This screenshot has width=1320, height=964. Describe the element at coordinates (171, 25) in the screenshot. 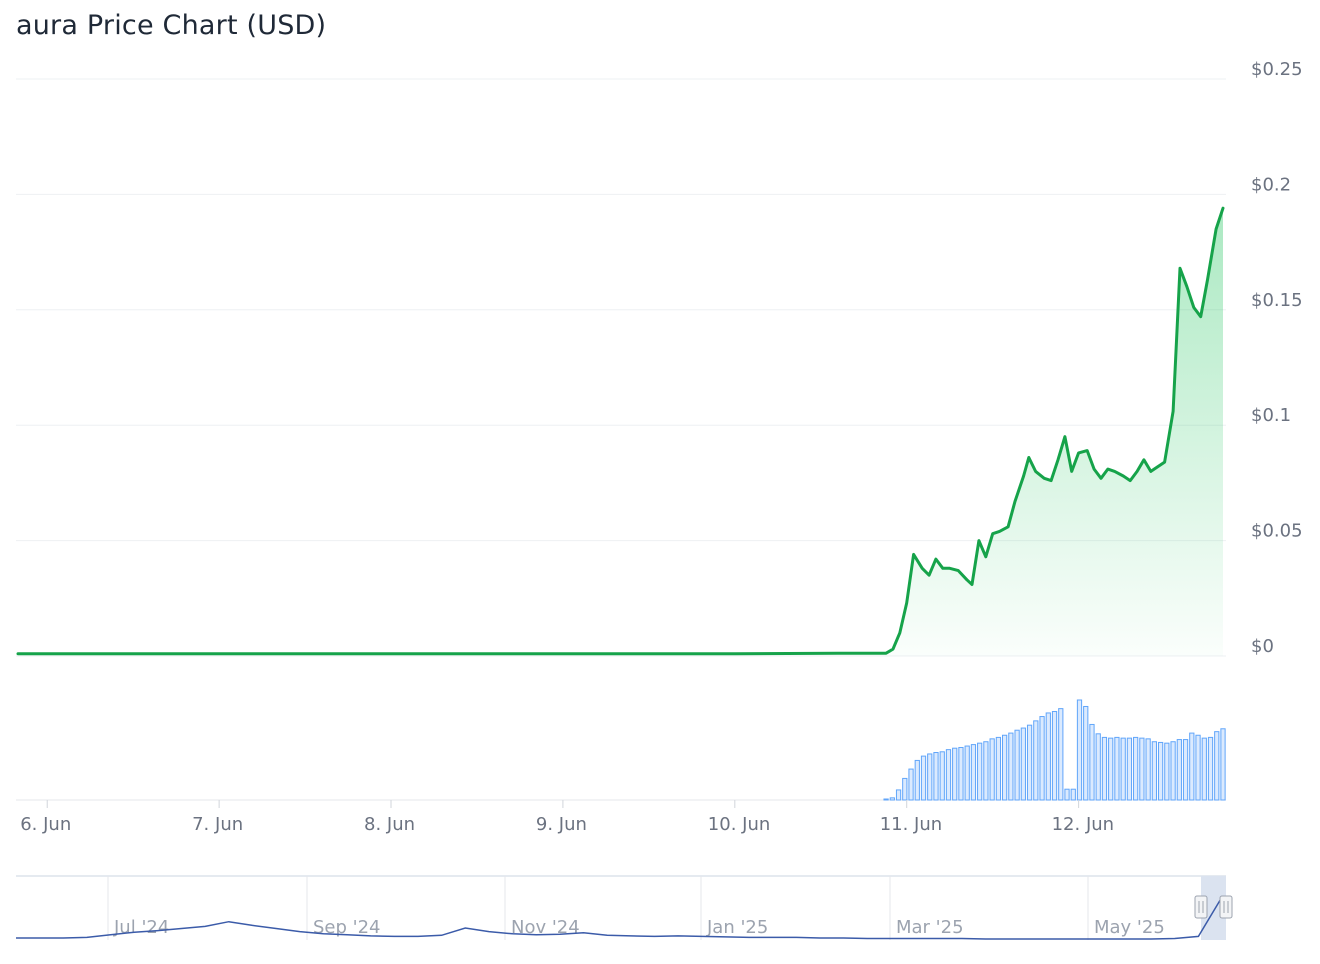

I see `chart-title: aura Price Chart (USD)` at that location.